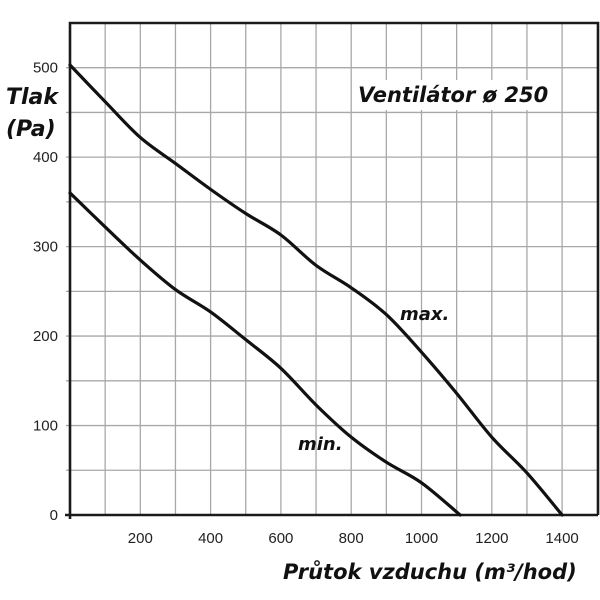 This screenshot has height=600, width=600. Describe the element at coordinates (320, 444) in the screenshot. I see `series-label-min: min.` at that location.